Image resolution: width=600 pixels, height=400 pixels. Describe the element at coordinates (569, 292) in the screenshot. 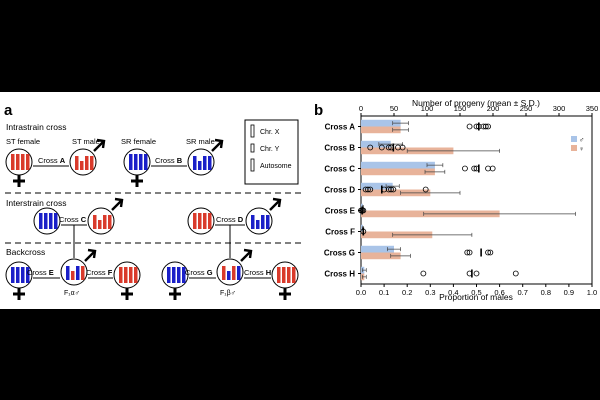

I see `x-tick-label: 0.9` at that location.